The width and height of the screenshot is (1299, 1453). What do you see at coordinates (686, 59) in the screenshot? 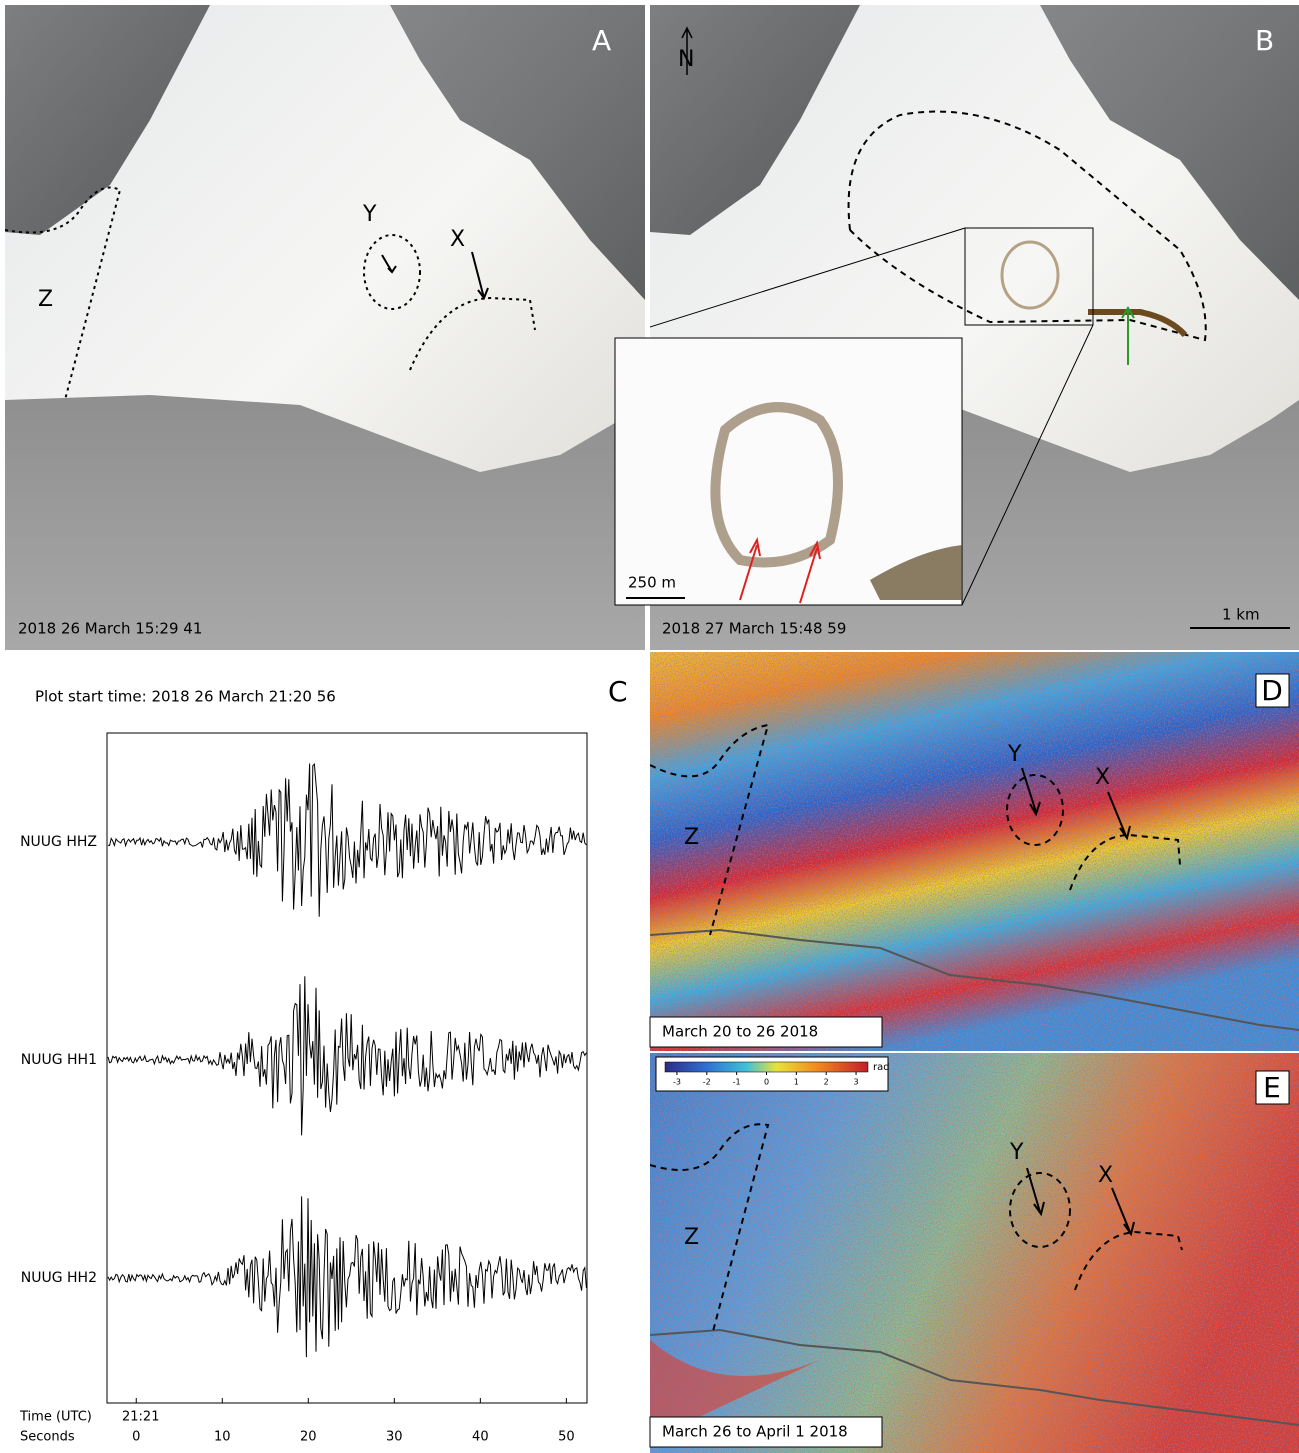
I see `north-label: N` at bounding box center [686, 59].